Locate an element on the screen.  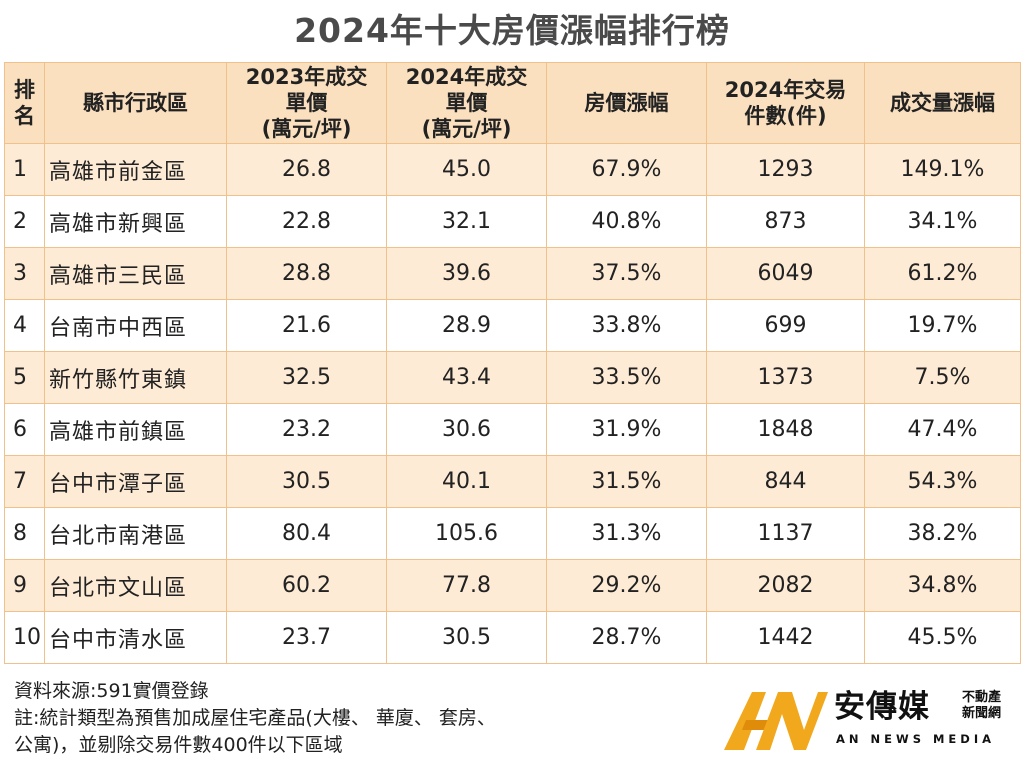
header-price-2023: 2023年成交 單價 (萬元/坪) is located at coordinates (306, 103).